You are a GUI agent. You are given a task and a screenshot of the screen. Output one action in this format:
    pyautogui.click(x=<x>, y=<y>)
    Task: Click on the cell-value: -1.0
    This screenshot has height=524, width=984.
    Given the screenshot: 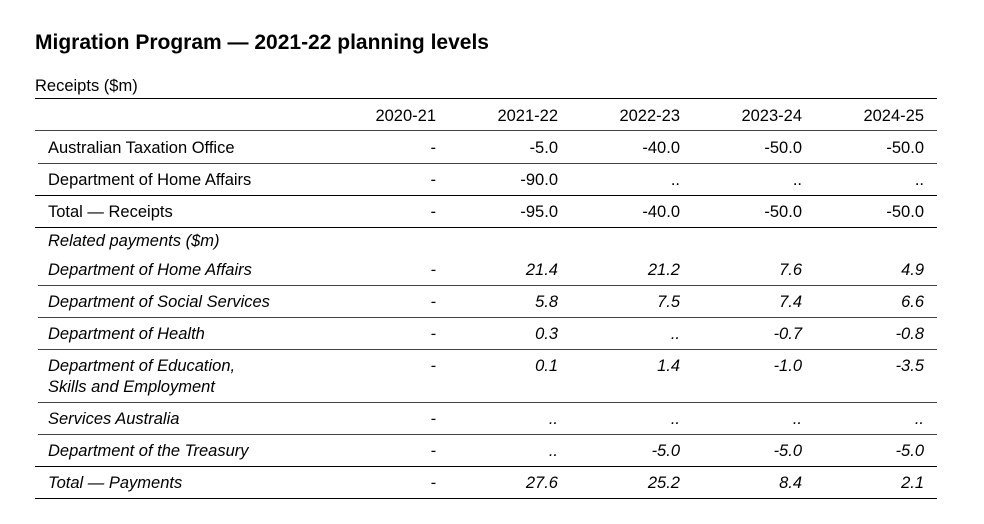 What is the action you would take?
    pyautogui.click(x=787, y=366)
    